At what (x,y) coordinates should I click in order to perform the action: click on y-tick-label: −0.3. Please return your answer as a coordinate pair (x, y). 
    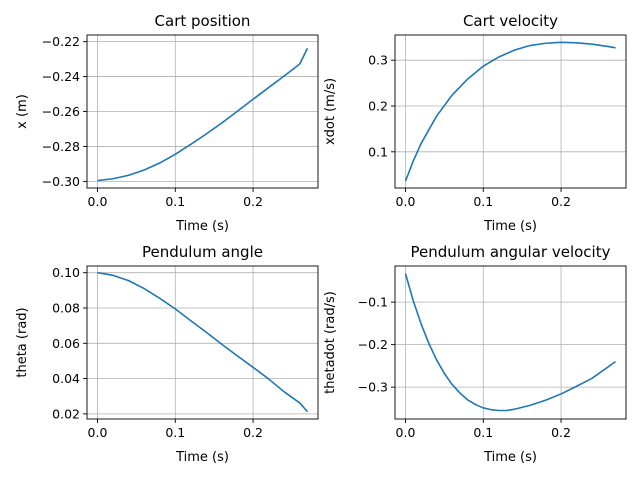
    Looking at the image, I should click on (373, 387).